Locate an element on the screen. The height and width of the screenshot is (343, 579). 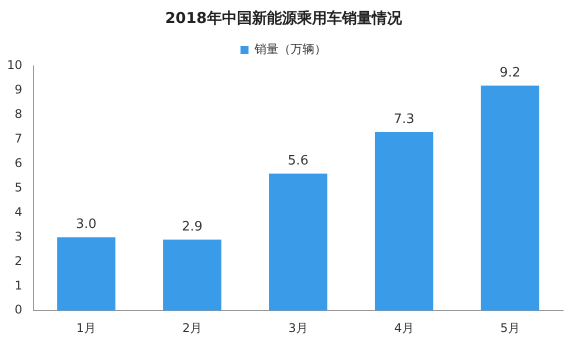
x-tick-label: 5月 is located at coordinates (510, 327).